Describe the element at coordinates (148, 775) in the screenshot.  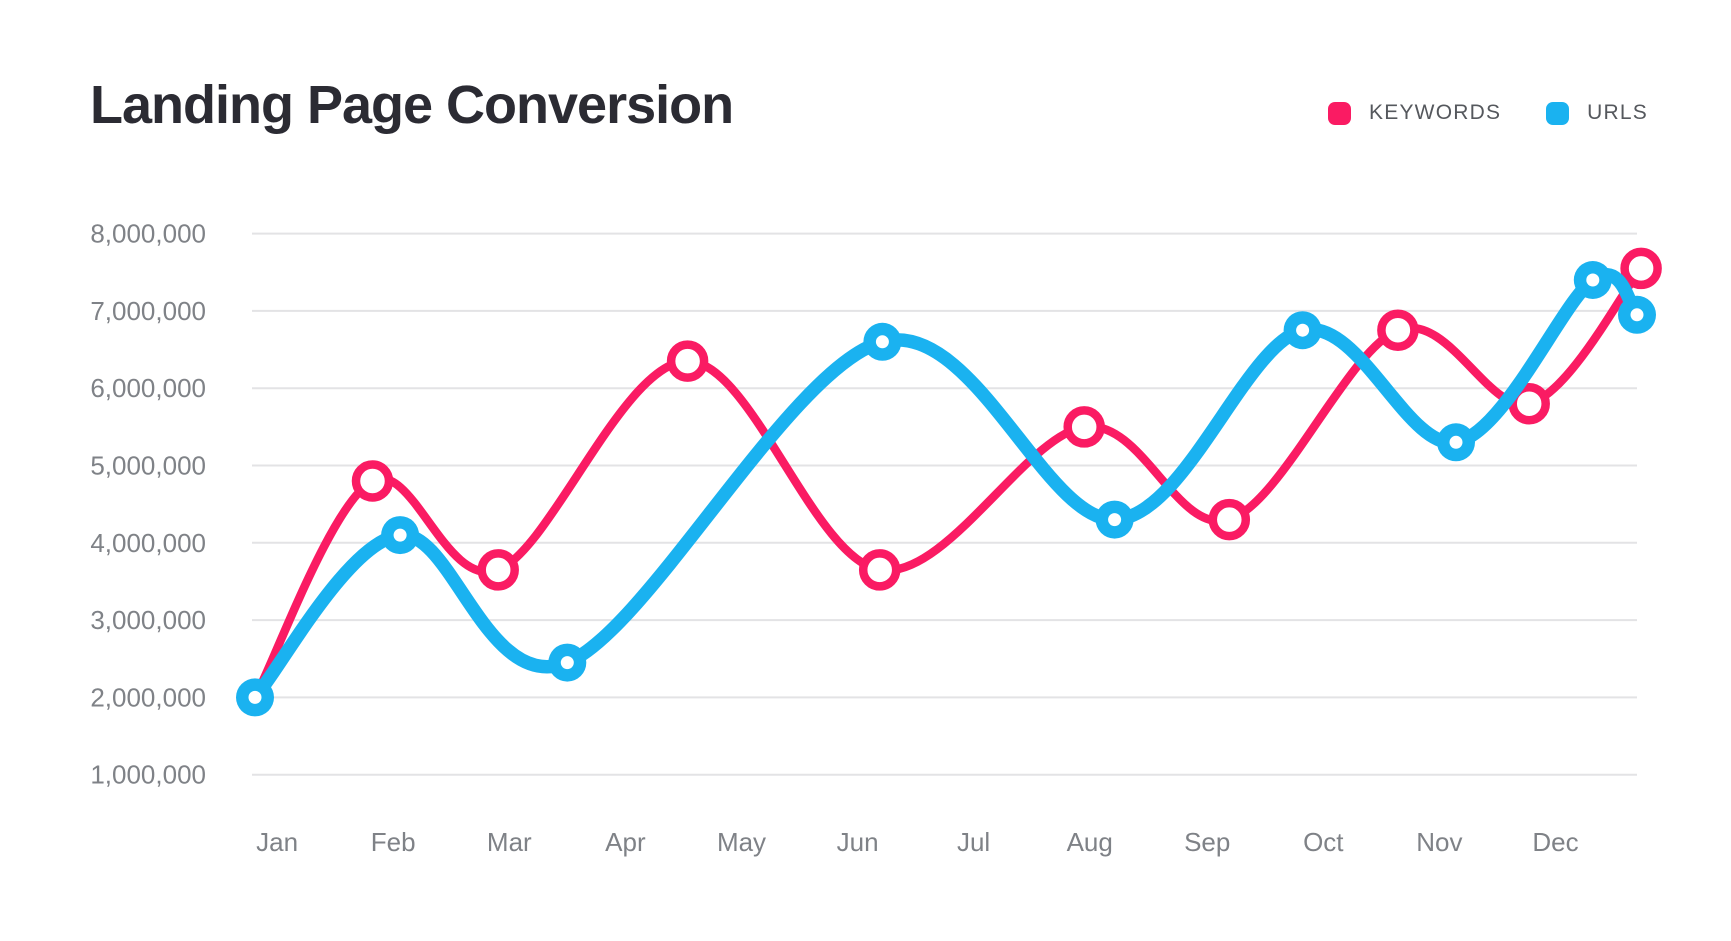
I see `y-axis-tick-label: 1,000,000` at that location.